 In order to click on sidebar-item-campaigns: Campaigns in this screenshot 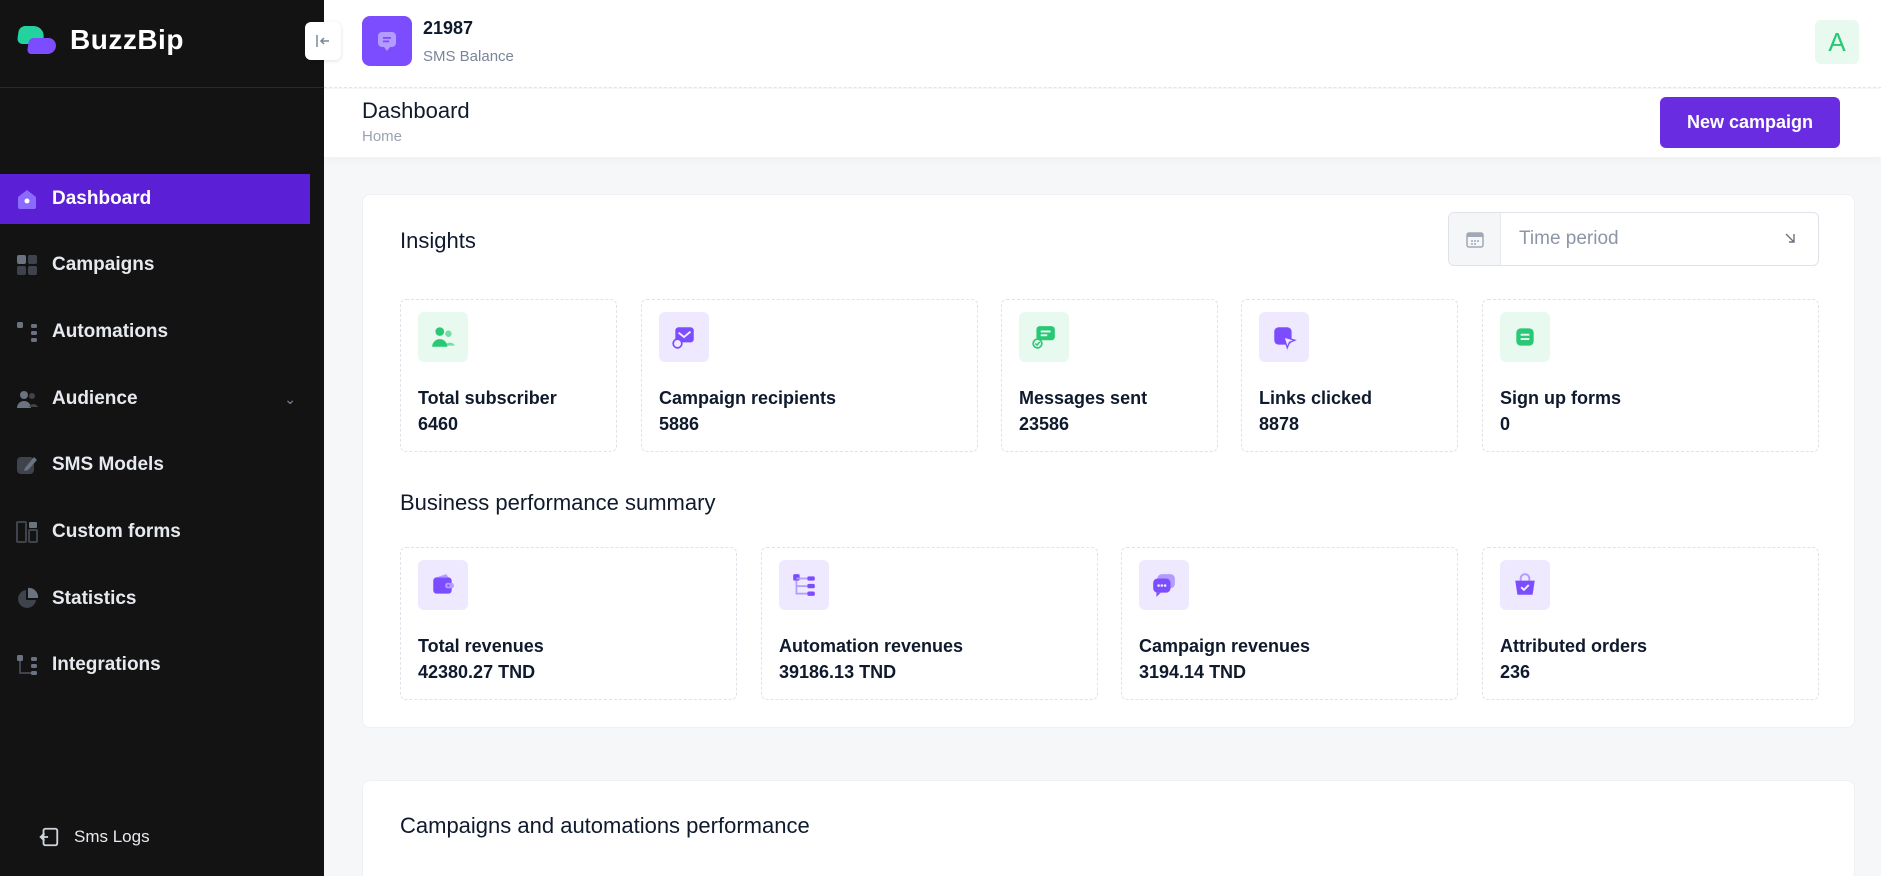, I will do `click(155, 265)`.